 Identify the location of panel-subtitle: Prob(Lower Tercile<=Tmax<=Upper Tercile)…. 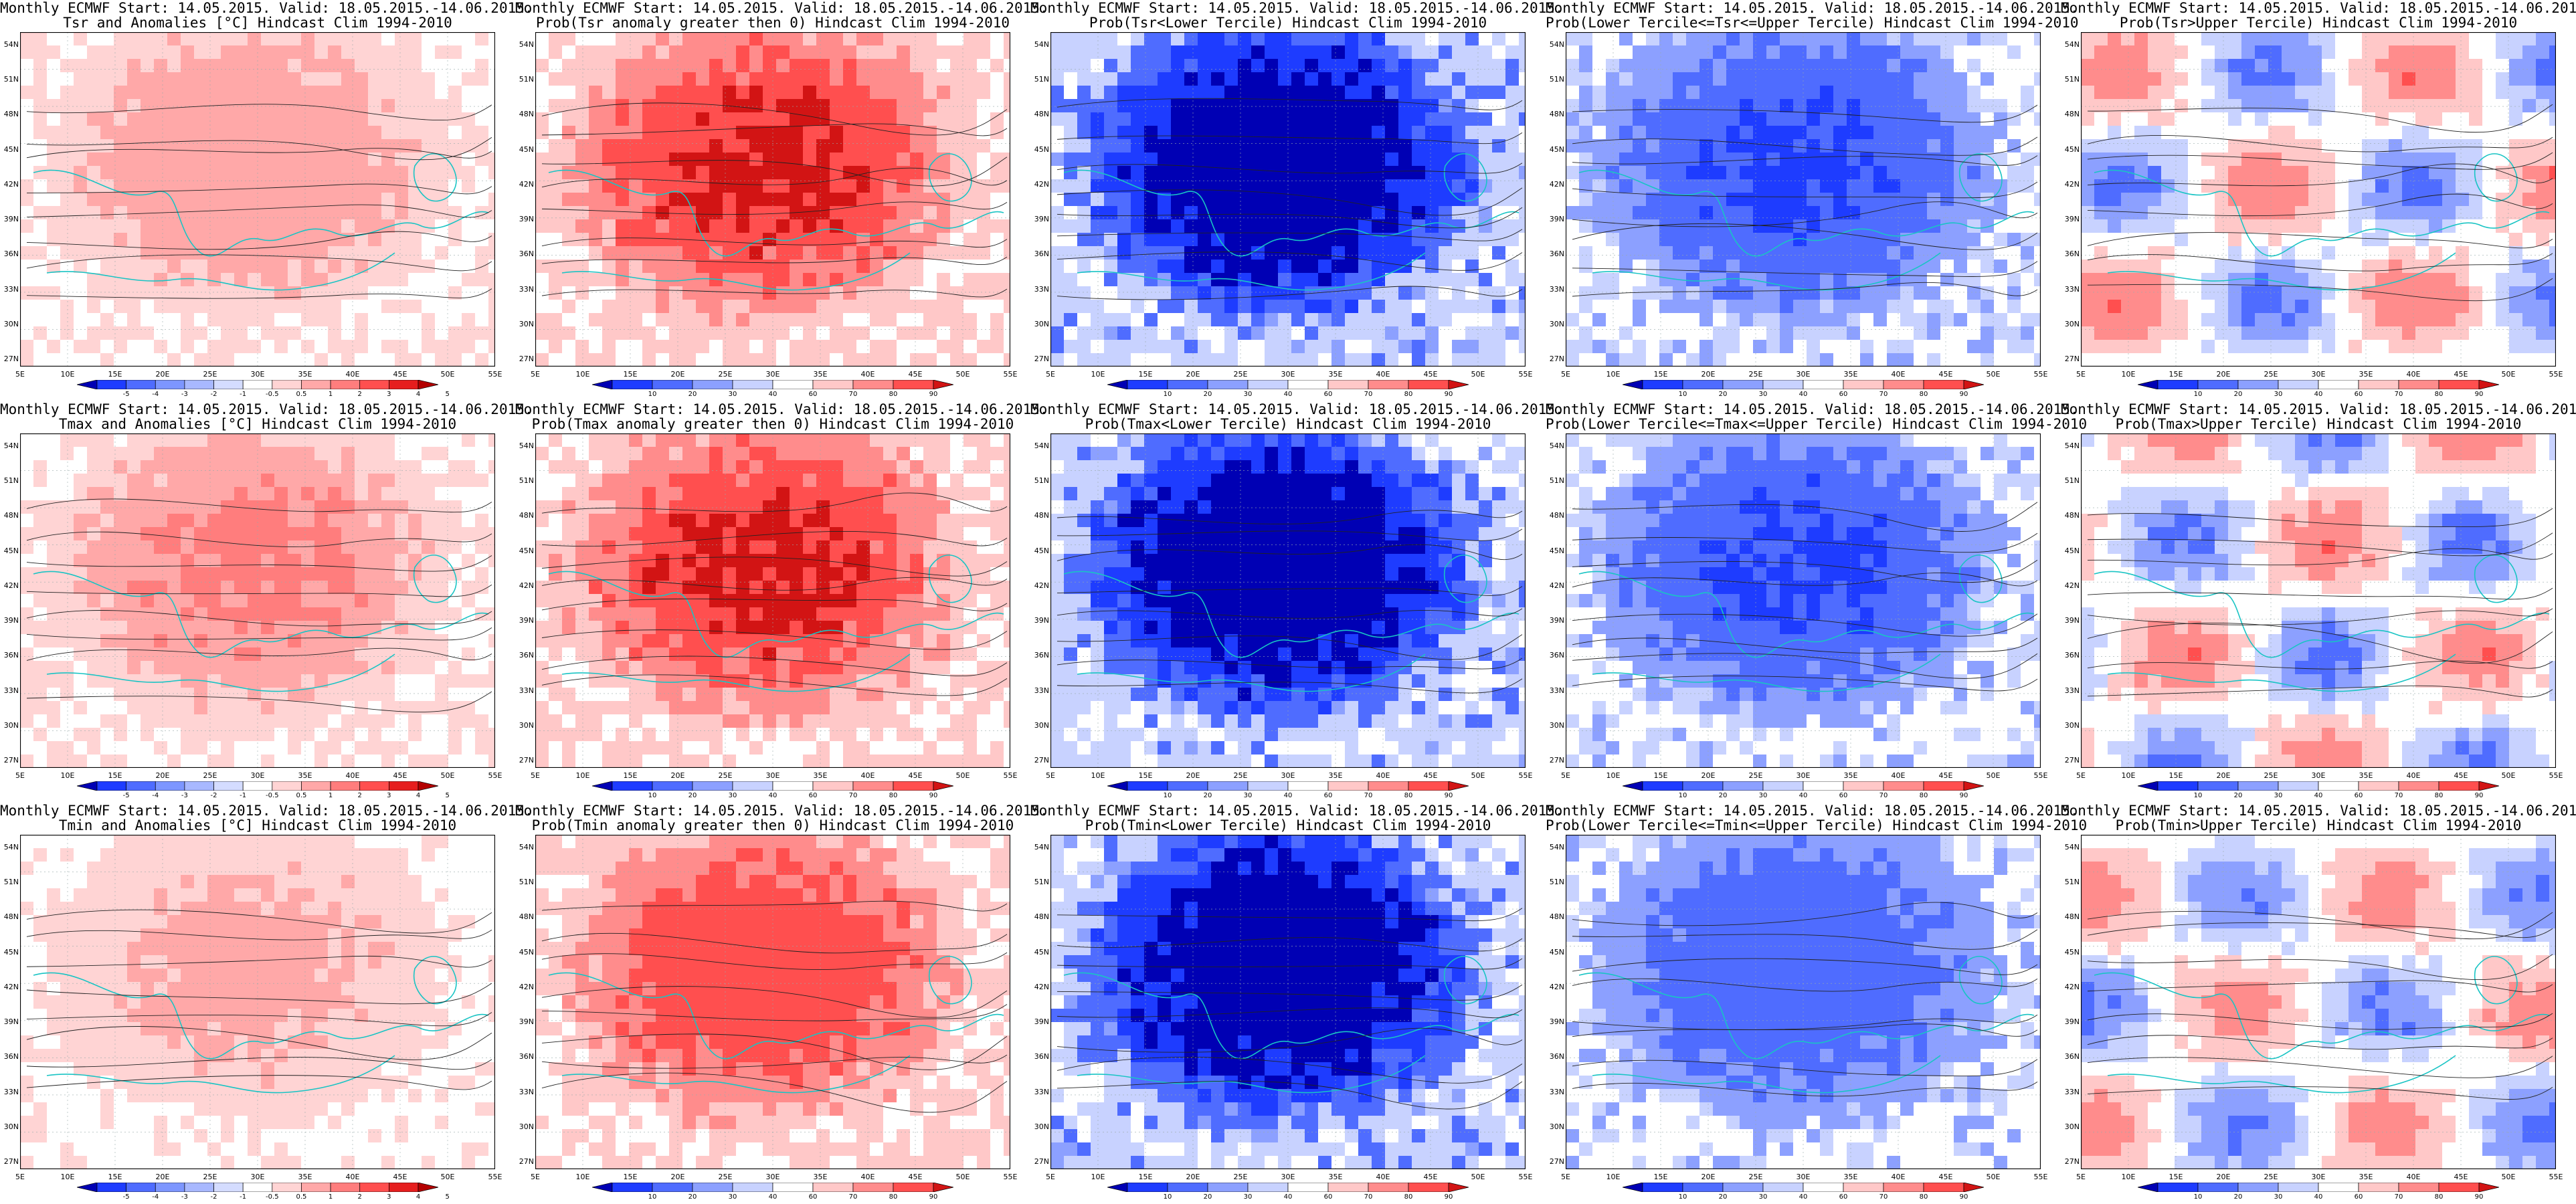
(1817, 424).